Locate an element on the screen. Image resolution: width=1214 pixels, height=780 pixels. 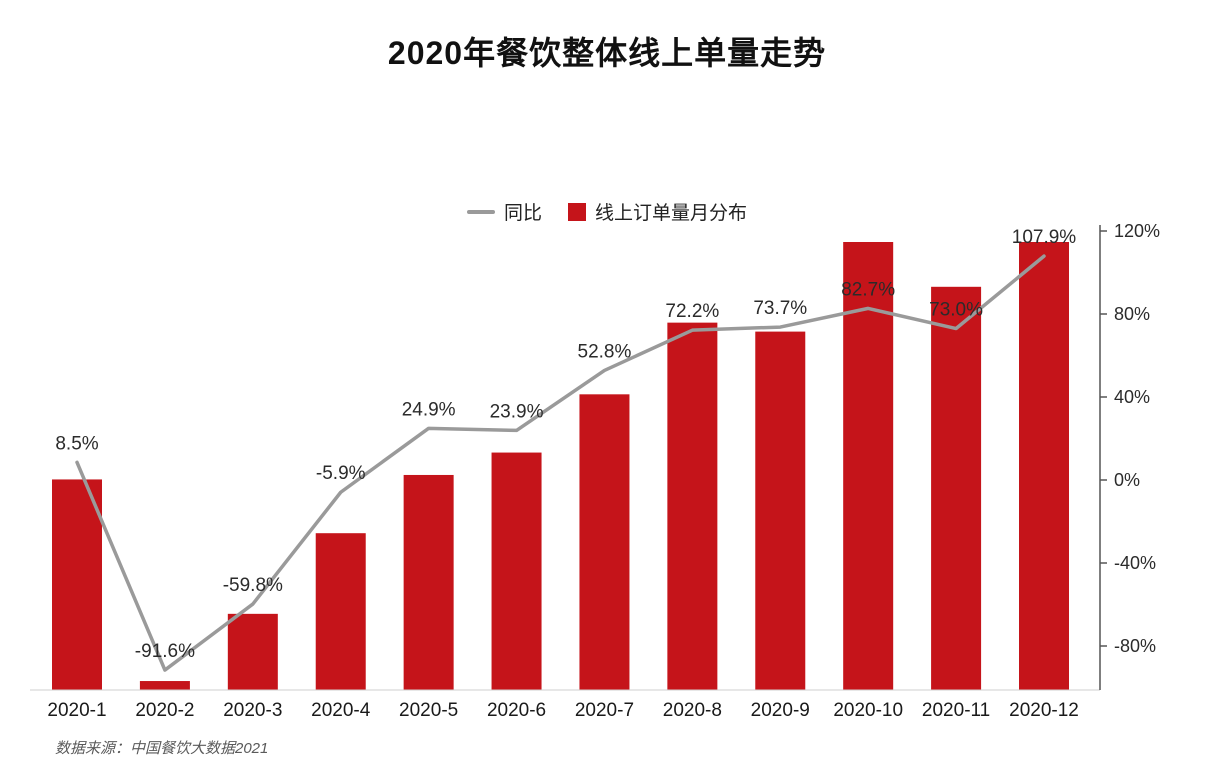
line-data-label: 73.7% is located at coordinates (780, 308).